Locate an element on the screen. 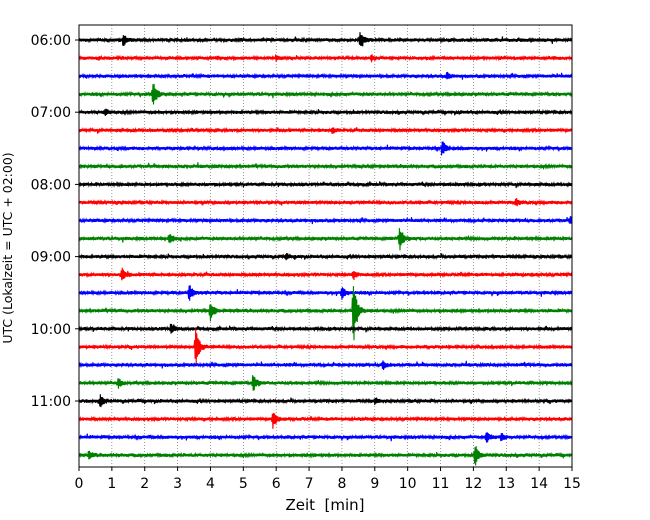 The height and width of the screenshot is (520, 650). x-tick-label: 14 is located at coordinates (539, 484).